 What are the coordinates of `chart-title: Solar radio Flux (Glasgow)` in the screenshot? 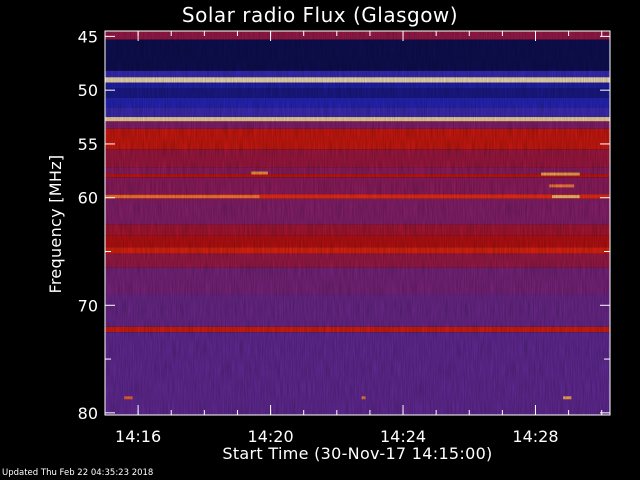 It's located at (320, 15).